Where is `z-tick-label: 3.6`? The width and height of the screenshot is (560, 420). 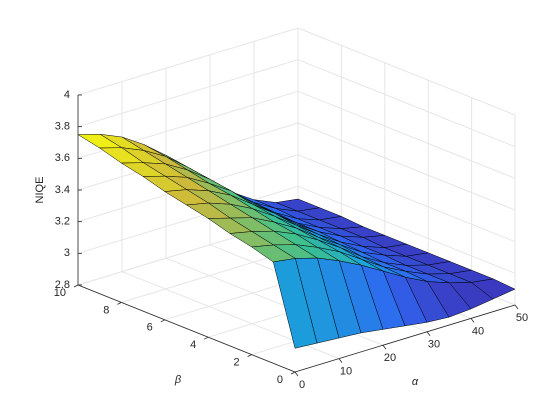 z-tick-label: 3.6 is located at coordinates (62, 158).